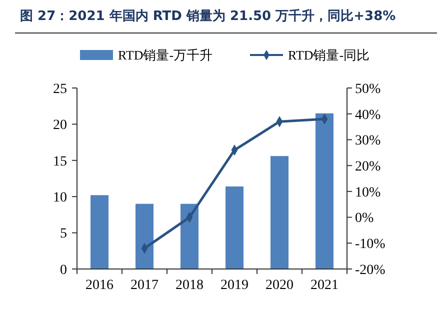  Describe the element at coordinates (368, 89) in the screenshot. I see `y2-tick-label: 50%` at that location.